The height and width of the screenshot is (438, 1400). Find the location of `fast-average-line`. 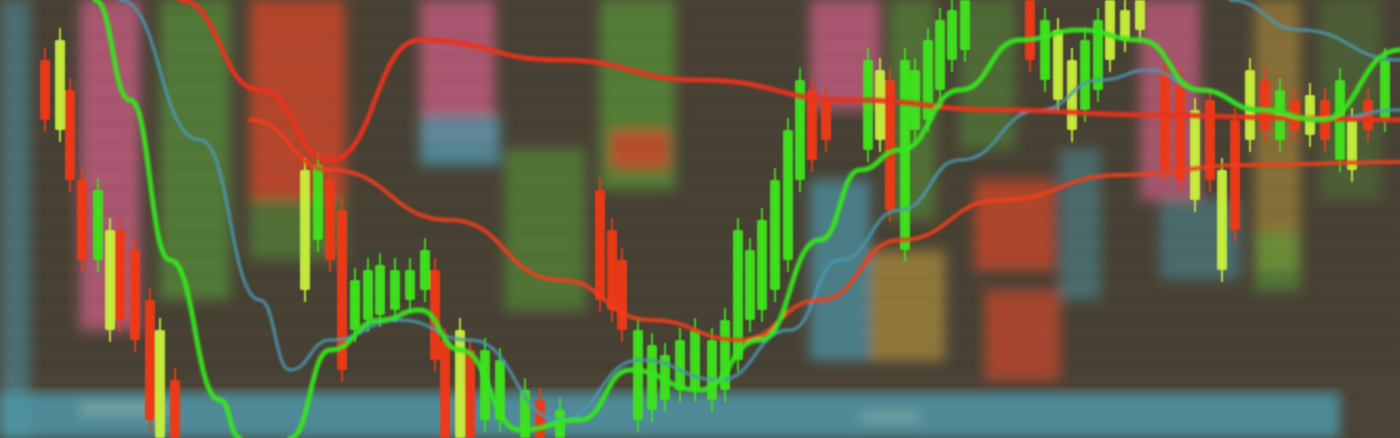

fast-average-line is located at coordinates (167, 219).